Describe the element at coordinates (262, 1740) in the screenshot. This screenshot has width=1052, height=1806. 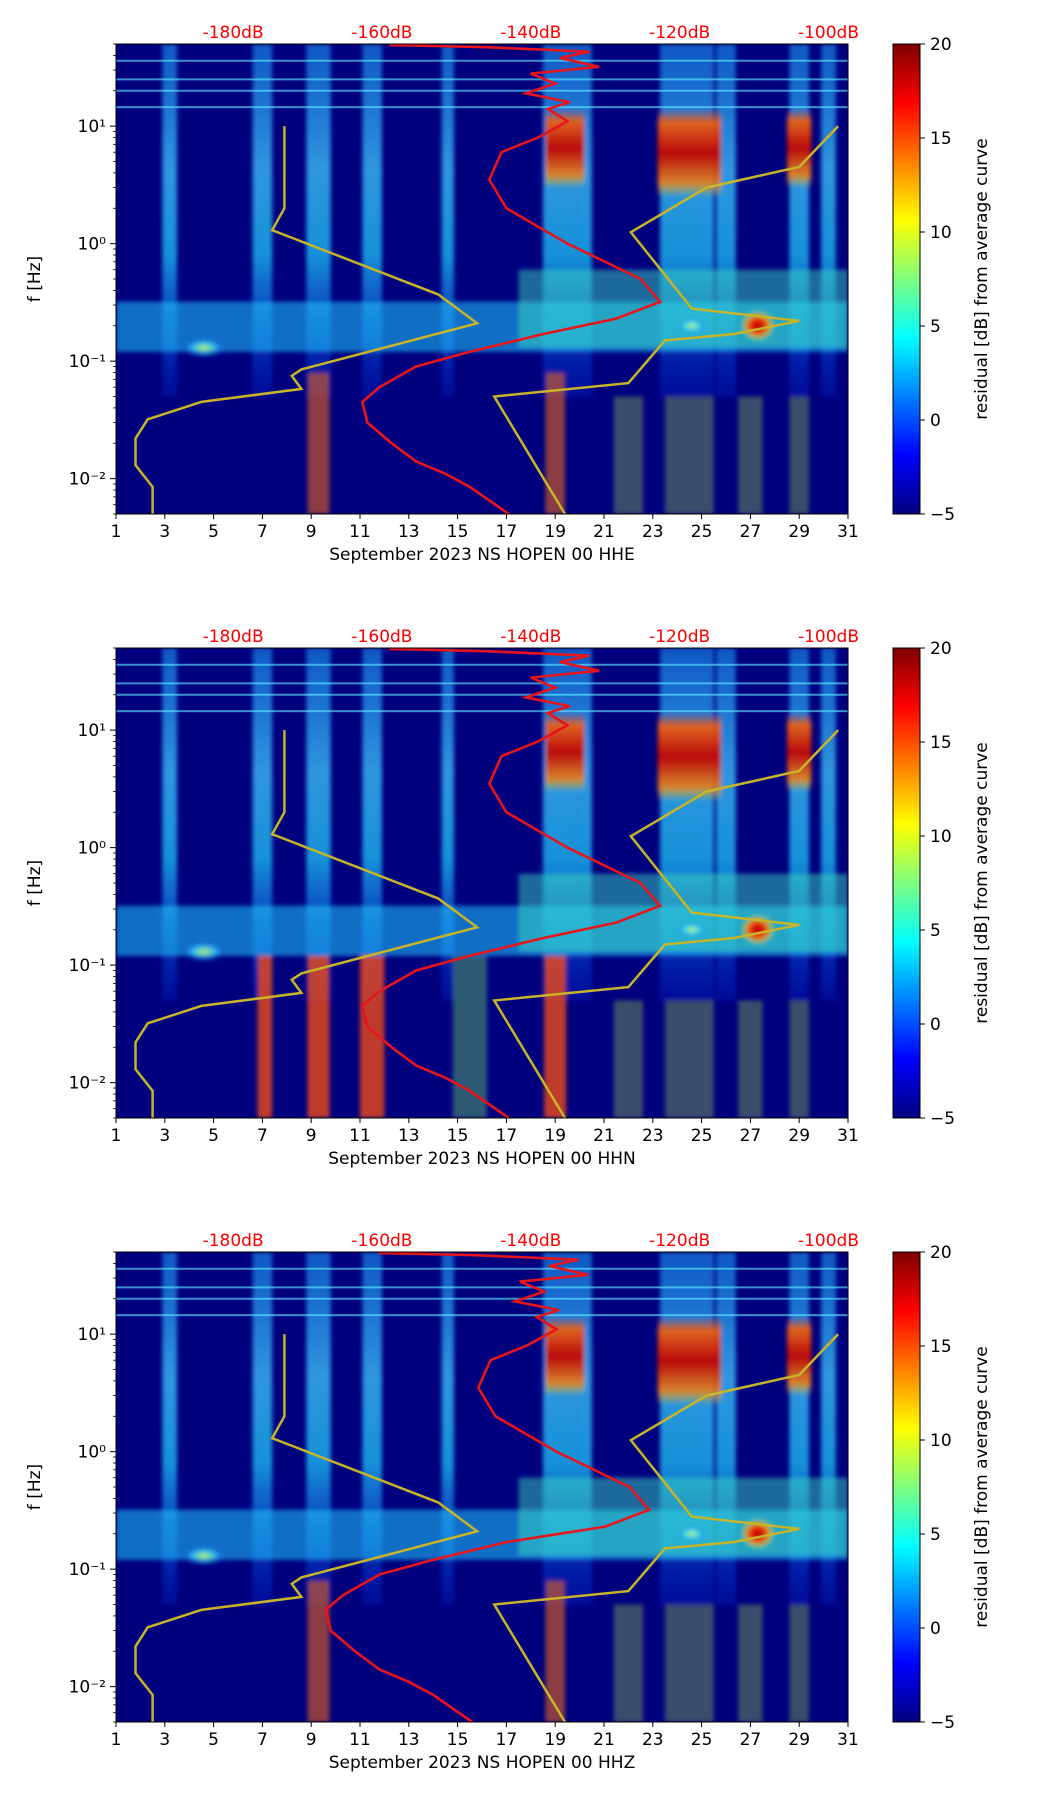
I see `x-tick-label: 7` at that location.